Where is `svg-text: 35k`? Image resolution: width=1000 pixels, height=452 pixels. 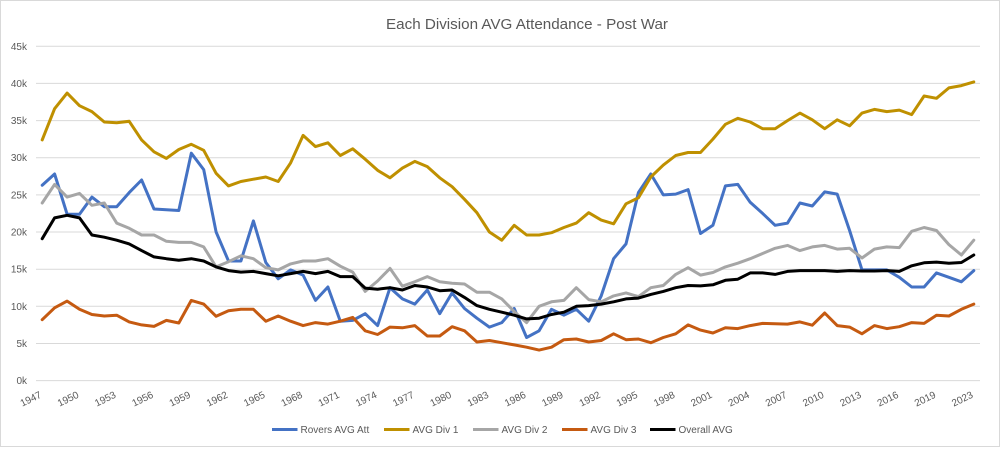 svg-text: 35k is located at coordinates (19, 121).